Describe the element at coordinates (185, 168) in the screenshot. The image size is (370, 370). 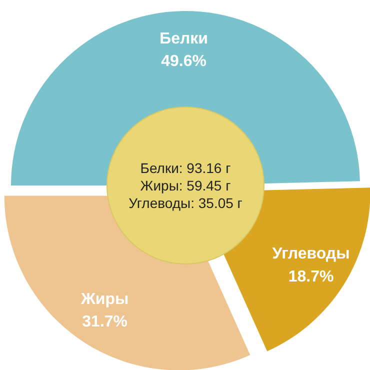
I see `text: Белки: 93.16 г` at that location.